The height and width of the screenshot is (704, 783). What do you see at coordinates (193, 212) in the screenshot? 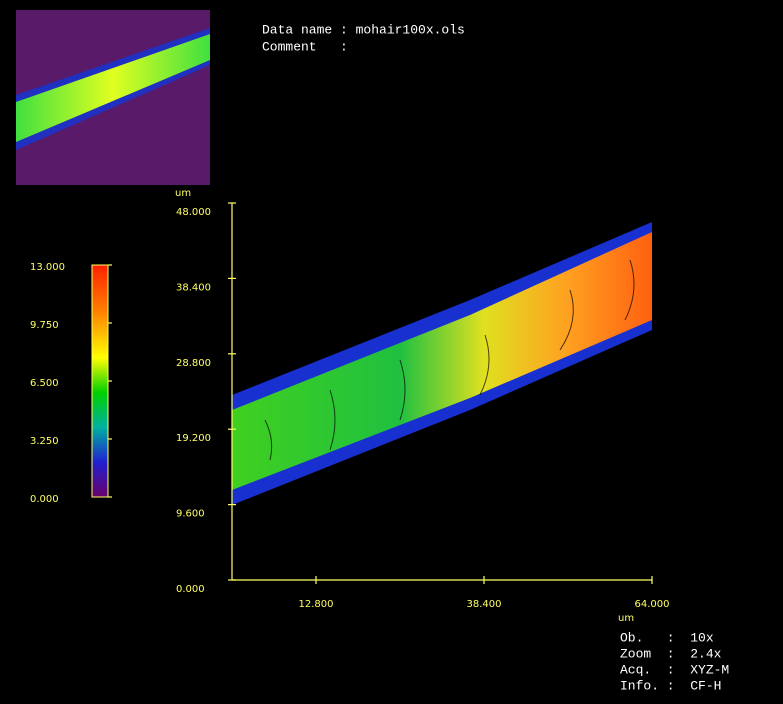
I see `y-tick-label: 48.000` at bounding box center [193, 212].